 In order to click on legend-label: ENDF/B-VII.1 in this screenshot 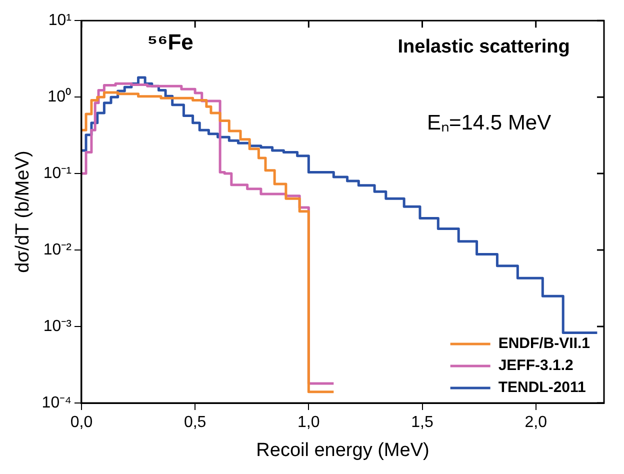, I will do `click(544, 343)`.